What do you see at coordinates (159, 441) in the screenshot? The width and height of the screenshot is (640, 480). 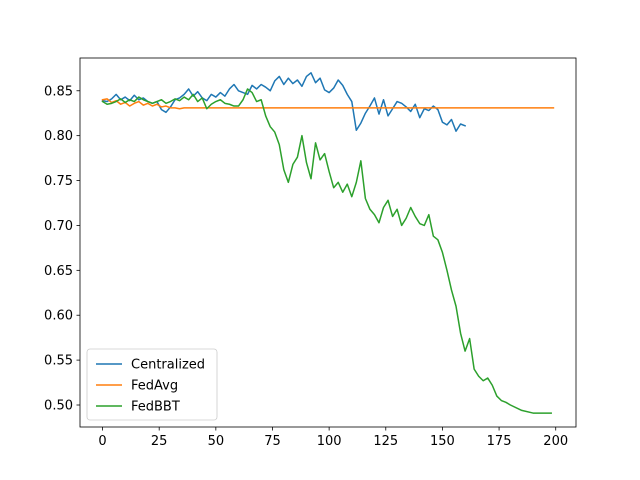 I see `x-tick-label: 25` at bounding box center [159, 441].